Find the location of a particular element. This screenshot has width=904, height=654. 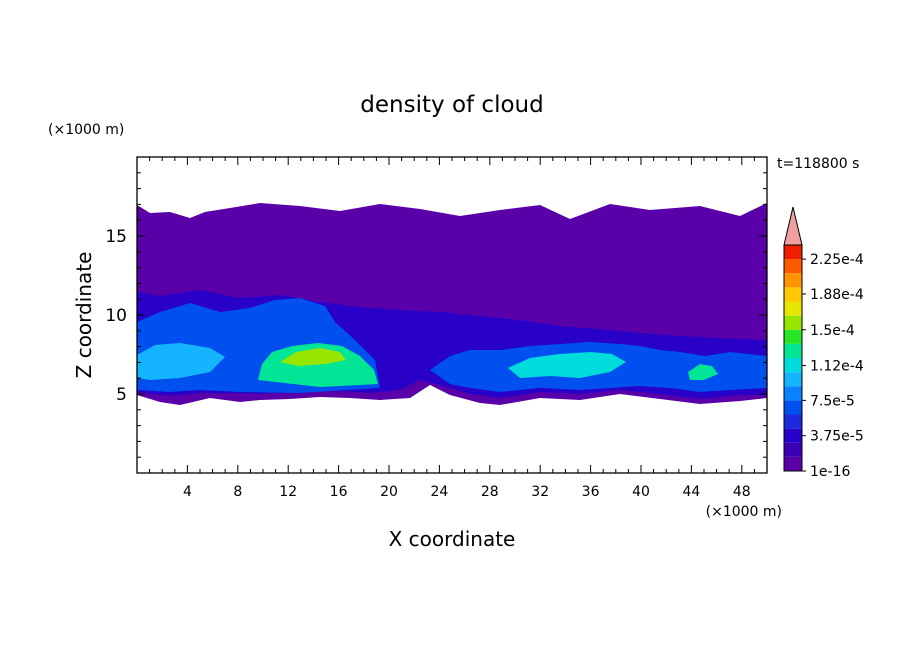

colorbar-label: 1e-16 is located at coordinates (830, 472).